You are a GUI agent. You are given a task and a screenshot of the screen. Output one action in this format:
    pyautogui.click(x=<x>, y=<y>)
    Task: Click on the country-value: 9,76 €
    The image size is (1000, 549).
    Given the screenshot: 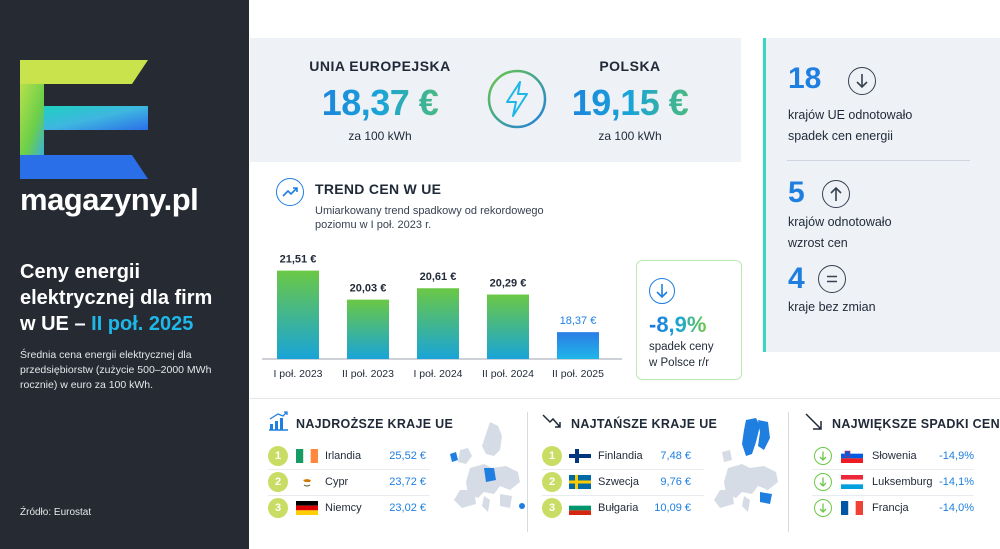 What is the action you would take?
    pyautogui.click(x=675, y=482)
    